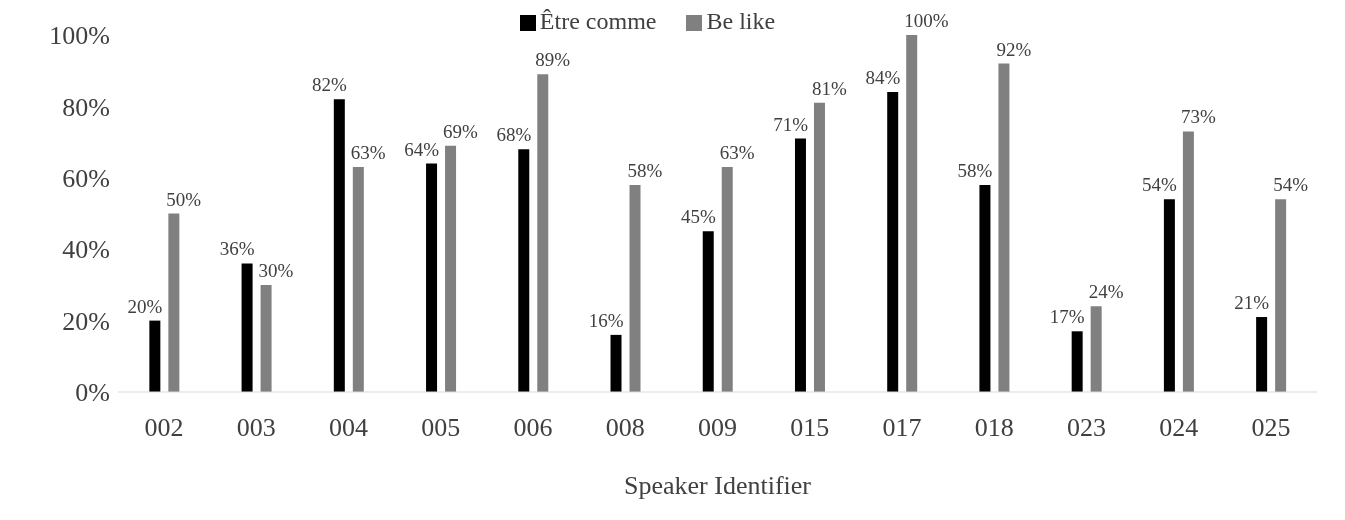  What do you see at coordinates (533, 428) in the screenshot?
I see `x-tick-label: 006` at bounding box center [533, 428].